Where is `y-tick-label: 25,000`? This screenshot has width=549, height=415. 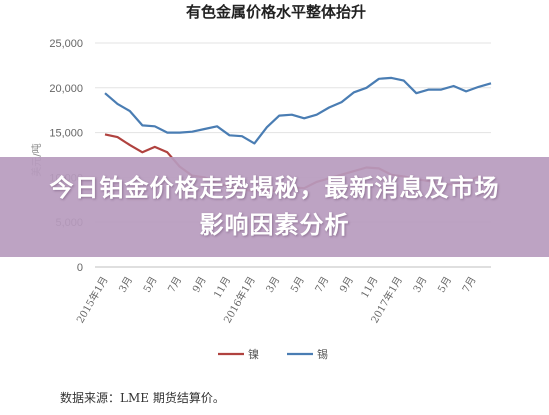
y-tick-label: 25,000 is located at coordinates (66, 44).